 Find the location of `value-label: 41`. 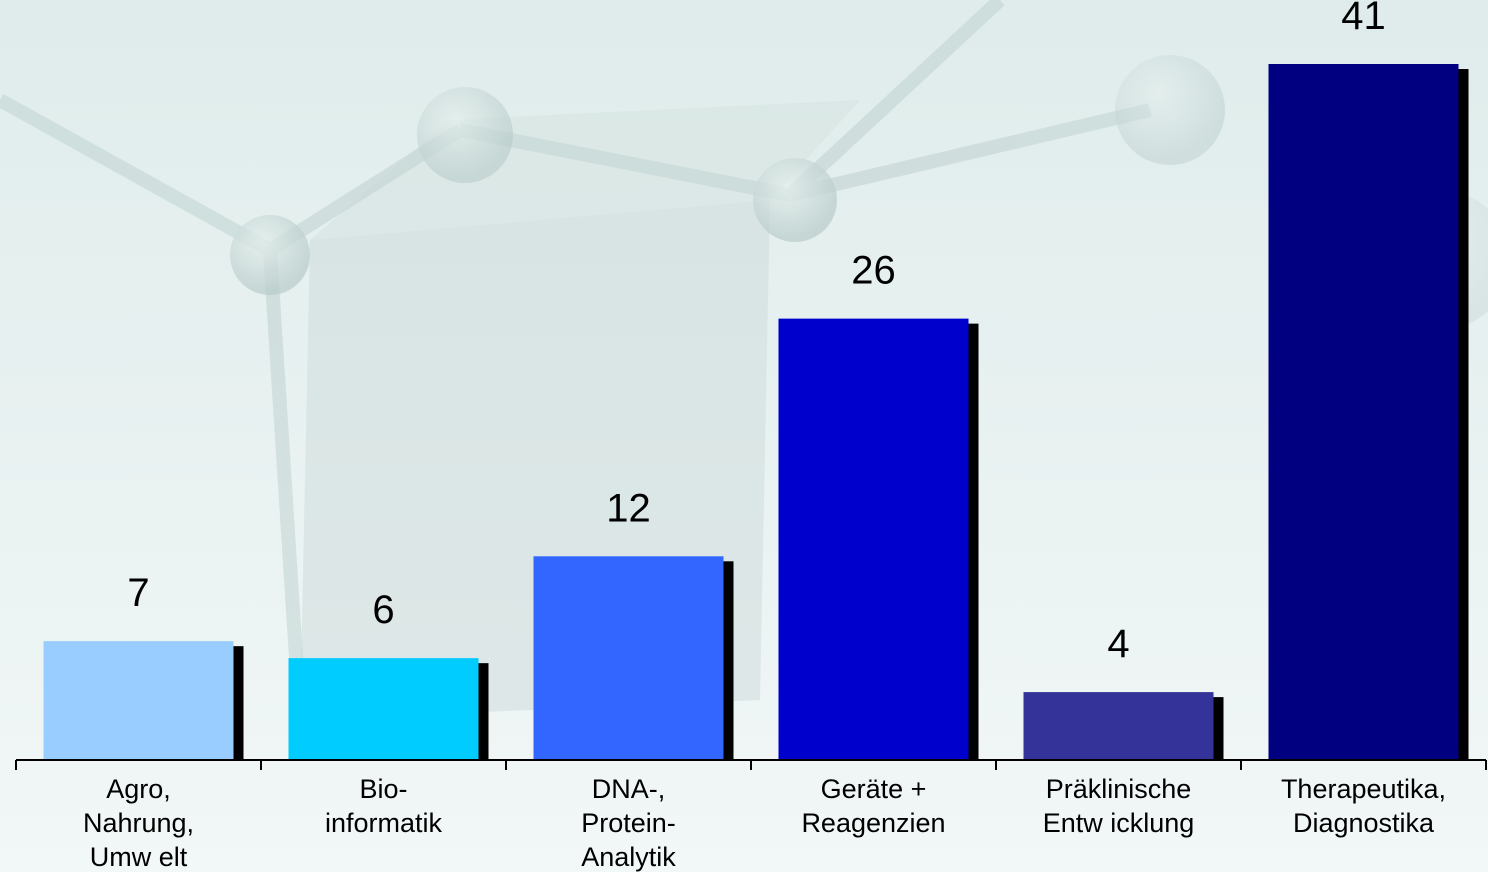

value-label: 41 is located at coordinates (1363, 19).